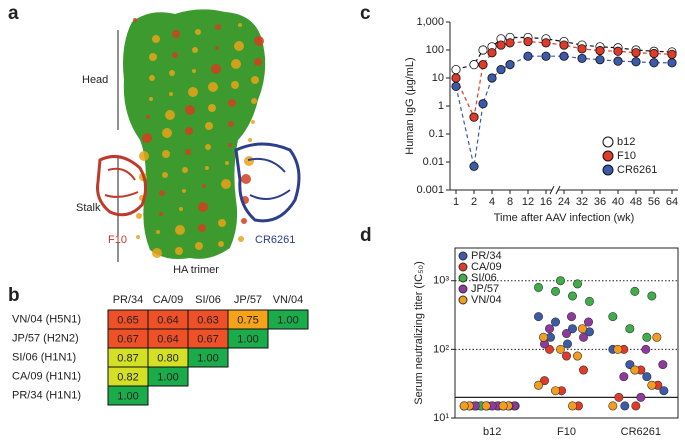 The height and width of the screenshot is (447, 685). What do you see at coordinates (654, 202) in the screenshot?
I see `x-tick-label: 56` at bounding box center [654, 202].